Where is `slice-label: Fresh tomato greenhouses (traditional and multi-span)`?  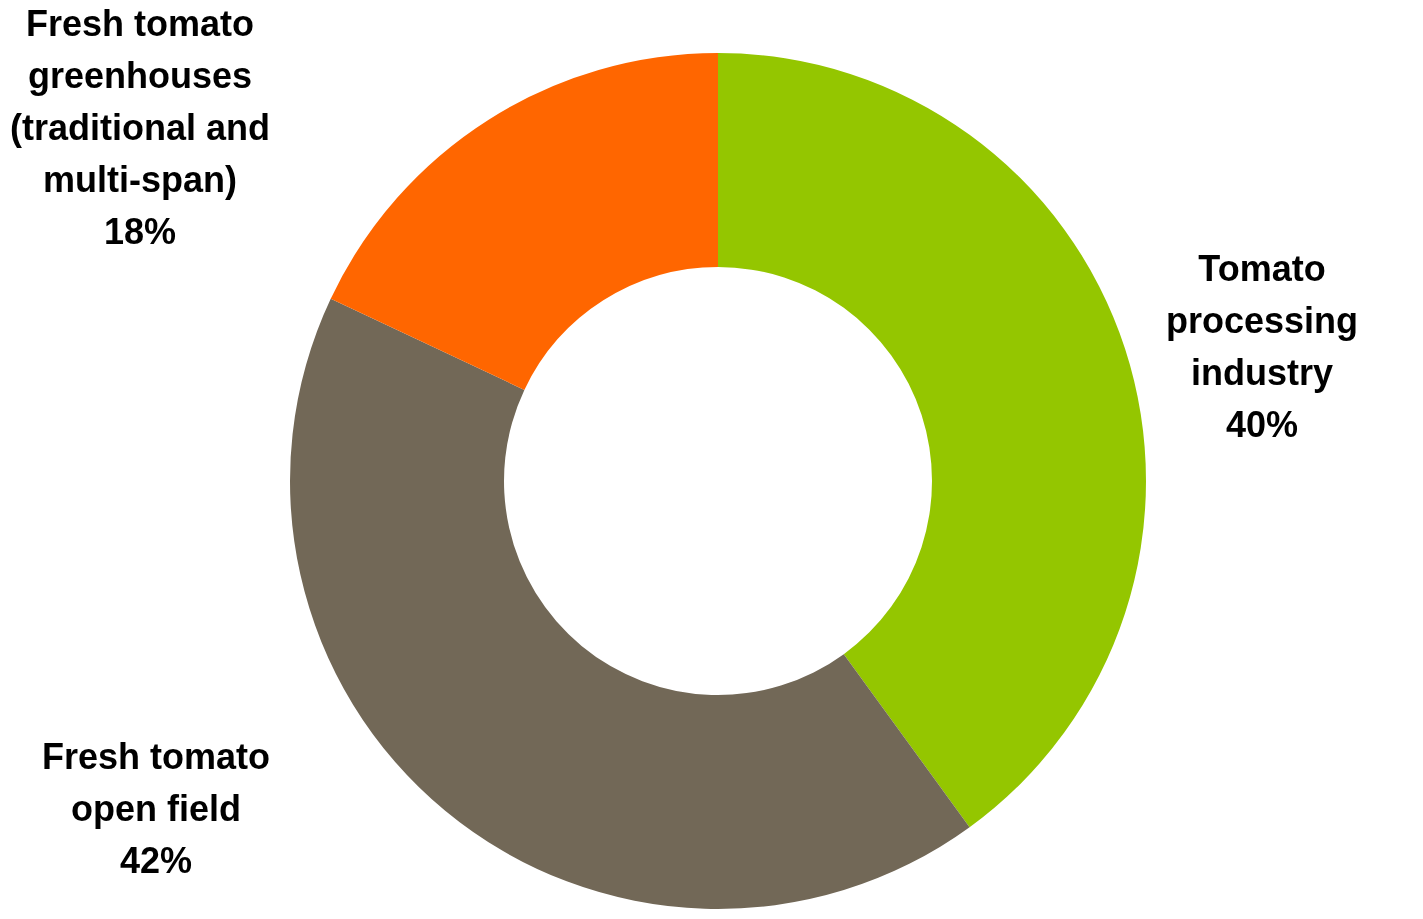 slice-label: Fresh tomato greenhouses (traditional and multi-span) is located at coordinates (140, 101).